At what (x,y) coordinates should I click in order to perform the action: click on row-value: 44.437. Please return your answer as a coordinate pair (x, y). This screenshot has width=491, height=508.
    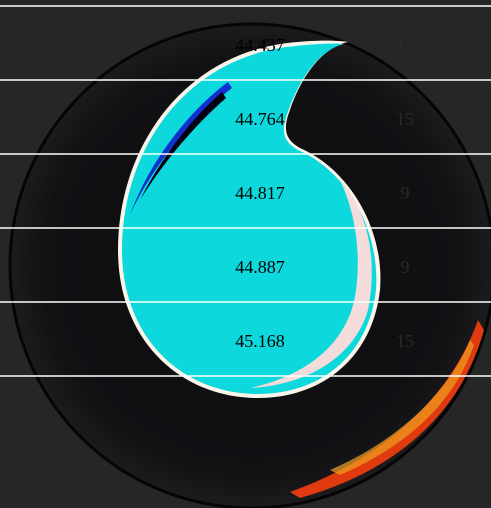
    Looking at the image, I should click on (260, 45).